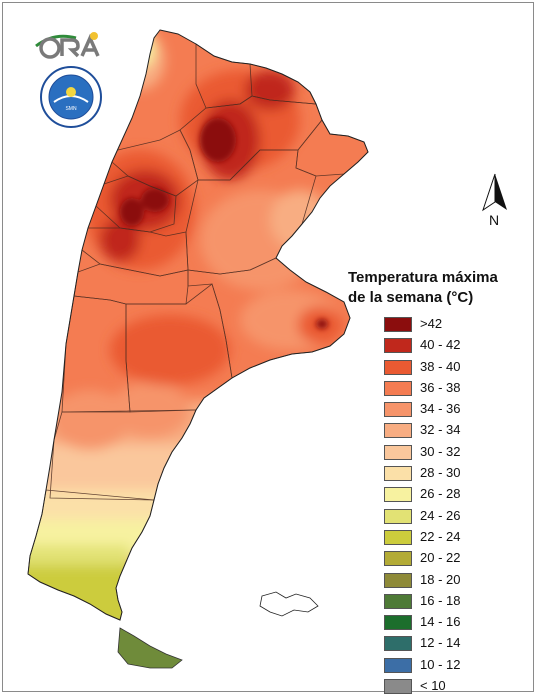  Describe the element at coordinates (411, 297) in the screenshot. I see `legend-title-line2: de la semana (°C)` at that location.